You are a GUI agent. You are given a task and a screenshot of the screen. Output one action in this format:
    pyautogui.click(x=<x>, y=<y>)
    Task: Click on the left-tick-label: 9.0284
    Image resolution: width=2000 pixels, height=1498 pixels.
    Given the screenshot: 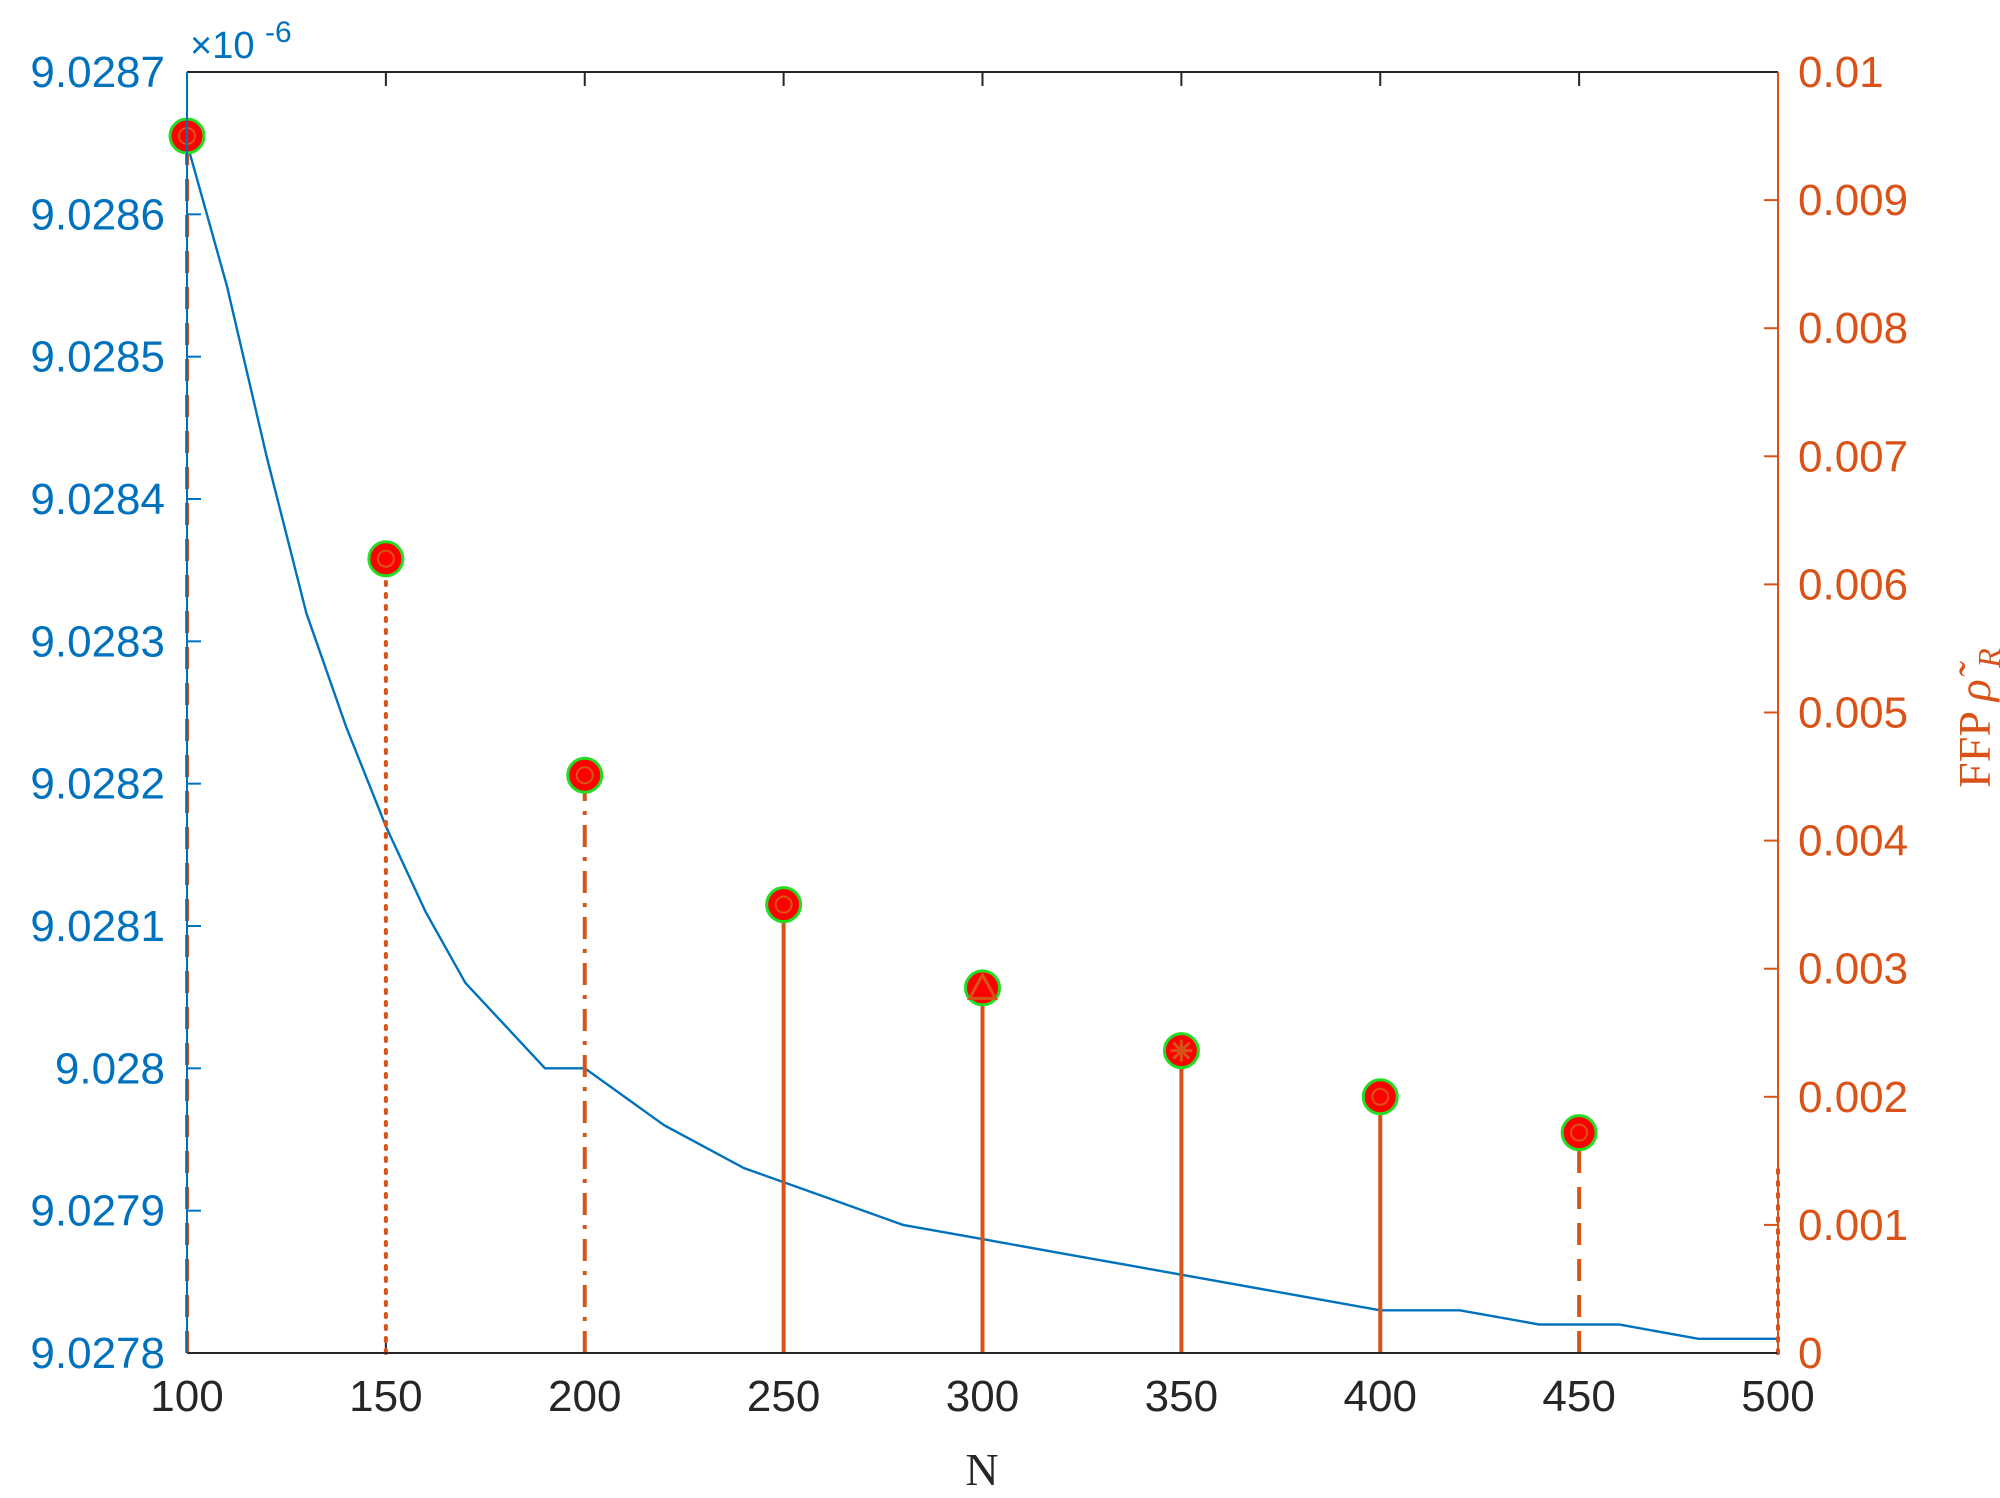 What is the action you would take?
    pyautogui.click(x=97, y=499)
    